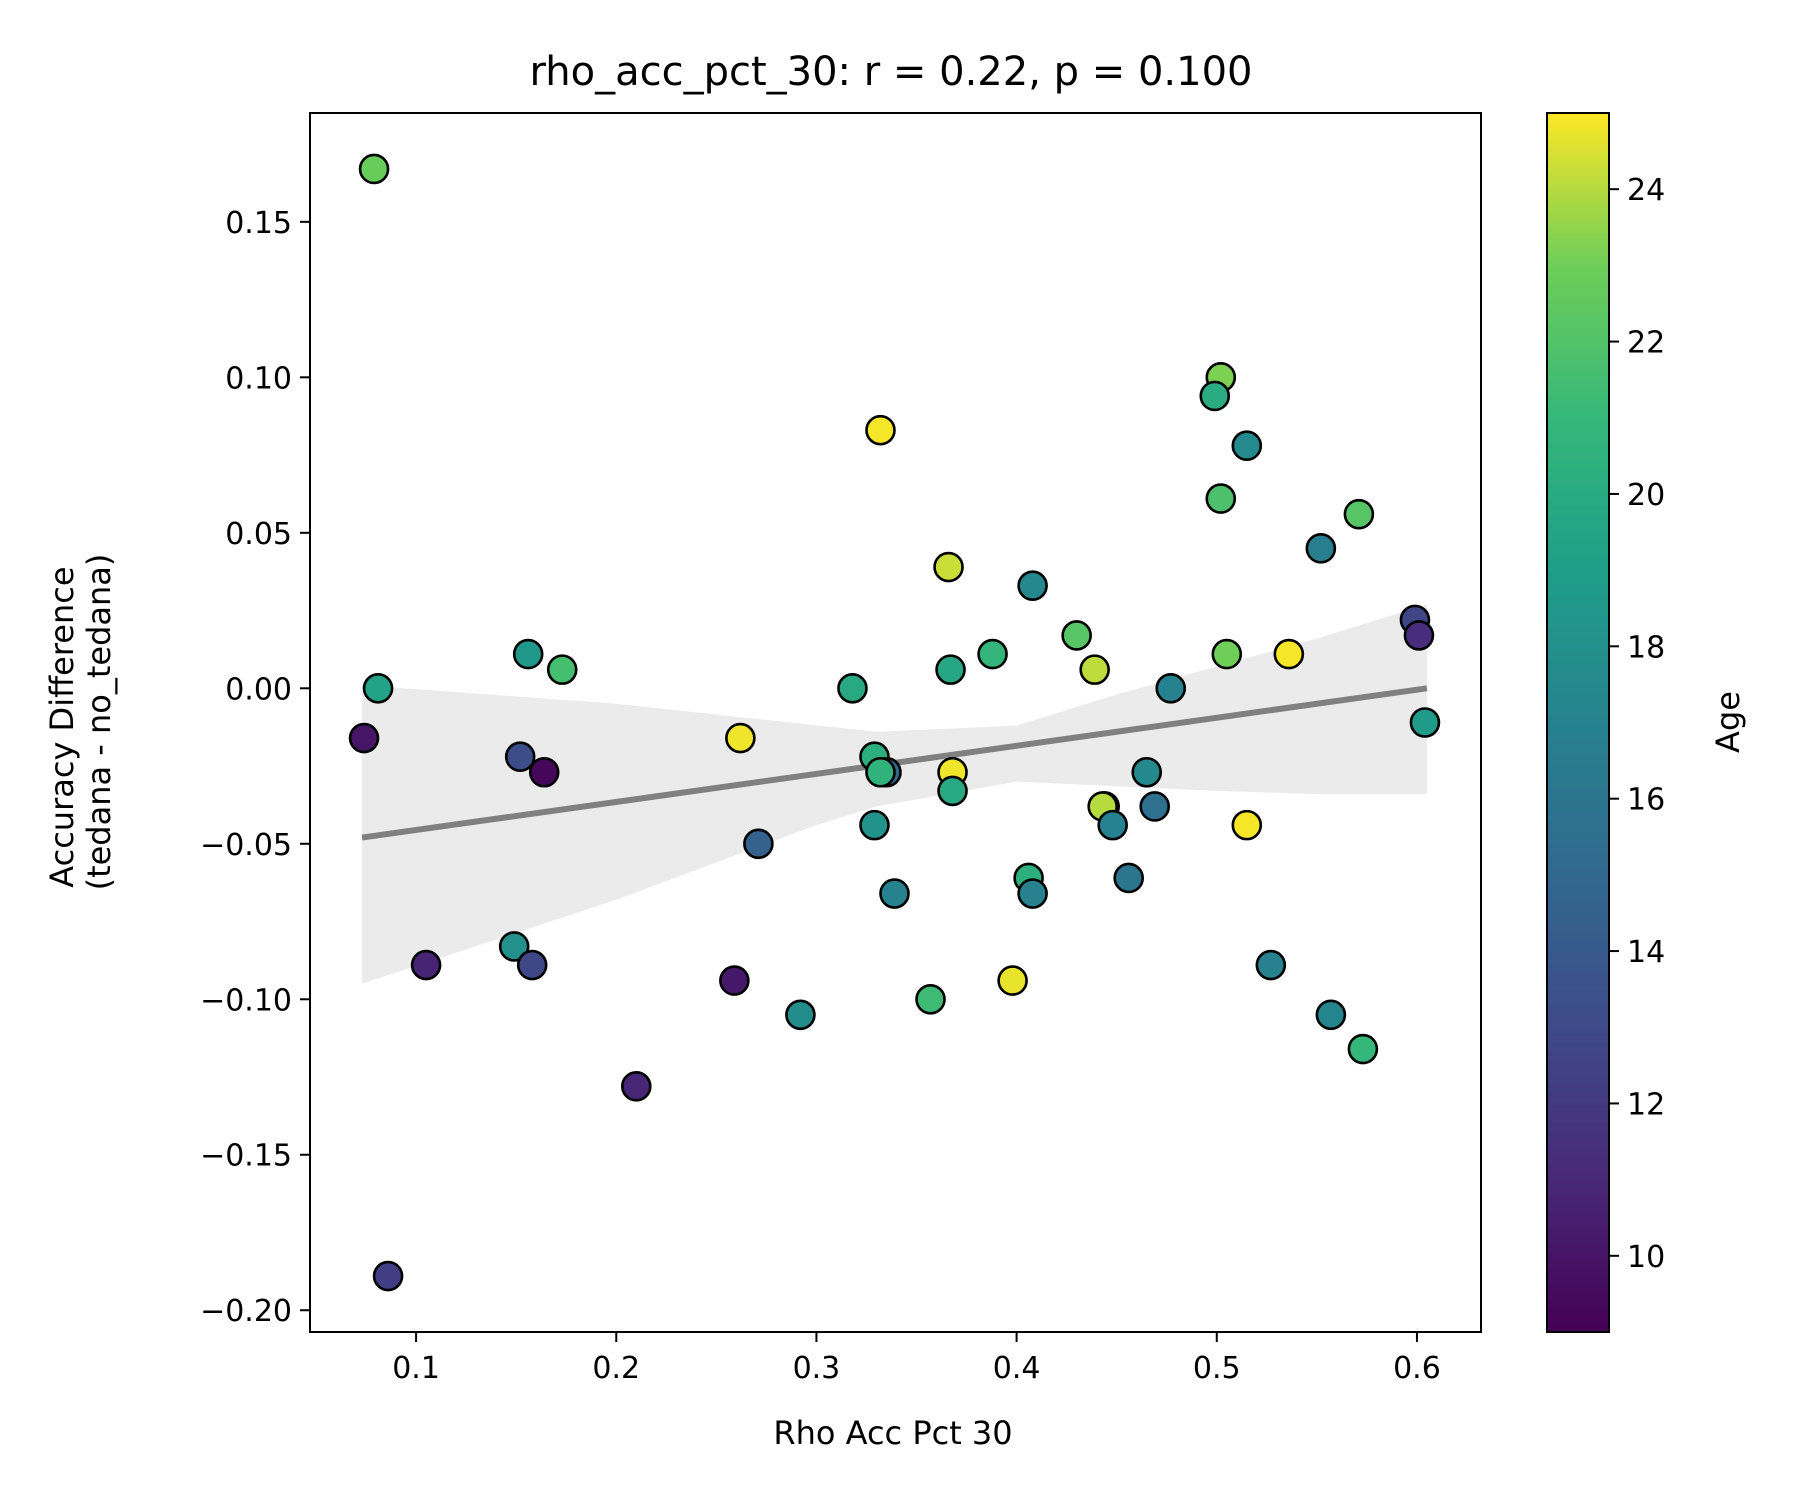  I want to click on colorbar-ticks: 10 12 14 16 18 20 22 24, so click(1637, 724).